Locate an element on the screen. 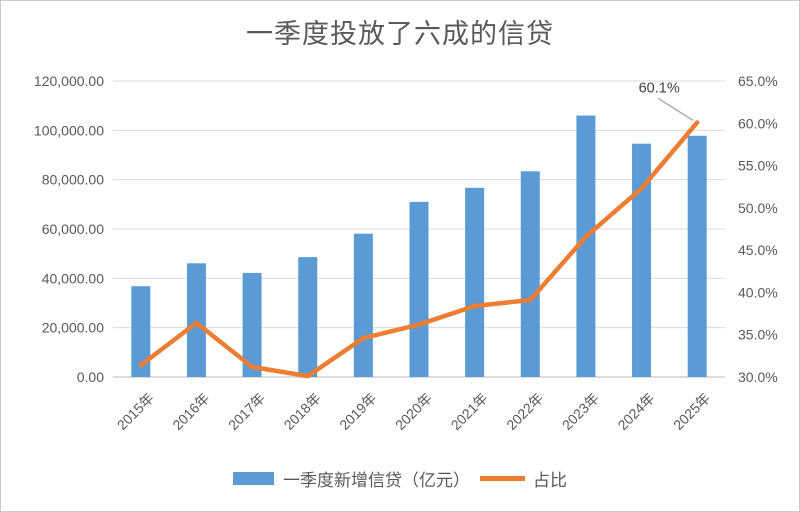  line-series-swatch-icon is located at coordinates (502, 478).